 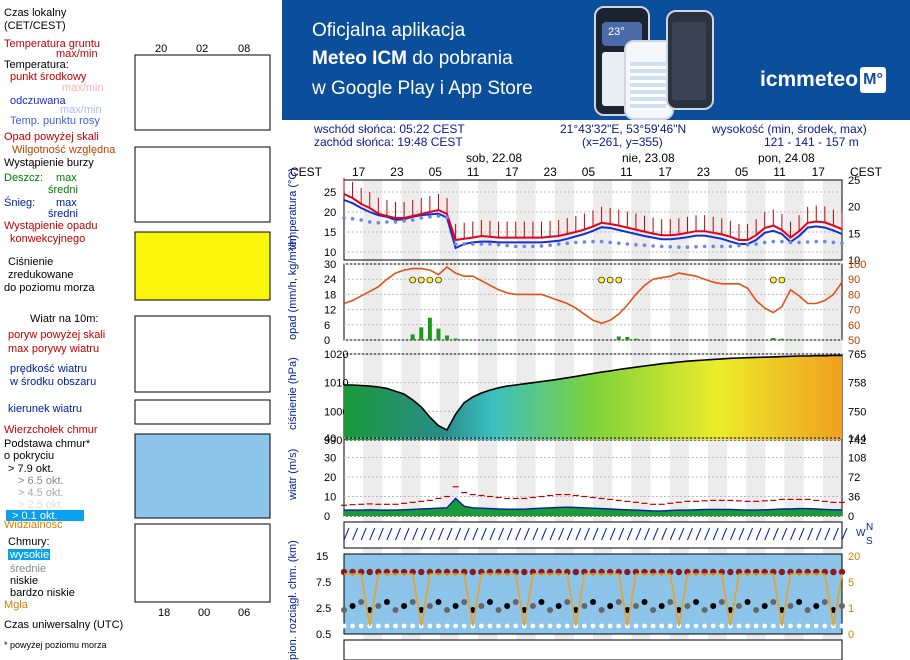 I want to click on legend-time-local: Czas lokalny, so click(x=35, y=13).